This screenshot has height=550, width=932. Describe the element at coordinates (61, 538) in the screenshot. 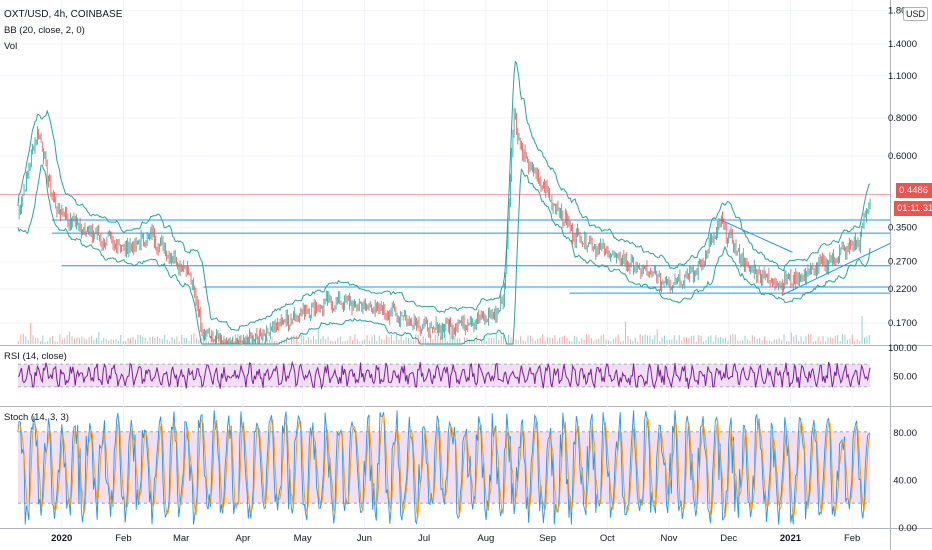

I see `time-tick-label: 2020` at that location.